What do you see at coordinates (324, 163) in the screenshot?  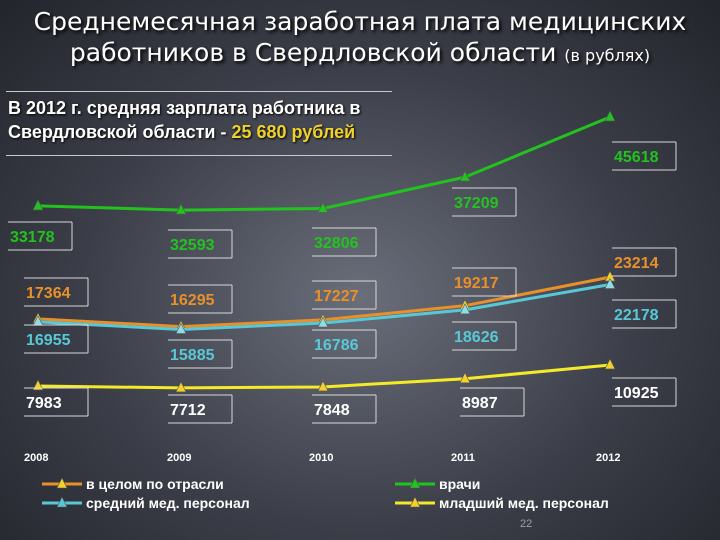 I see `series-line` at bounding box center [324, 163].